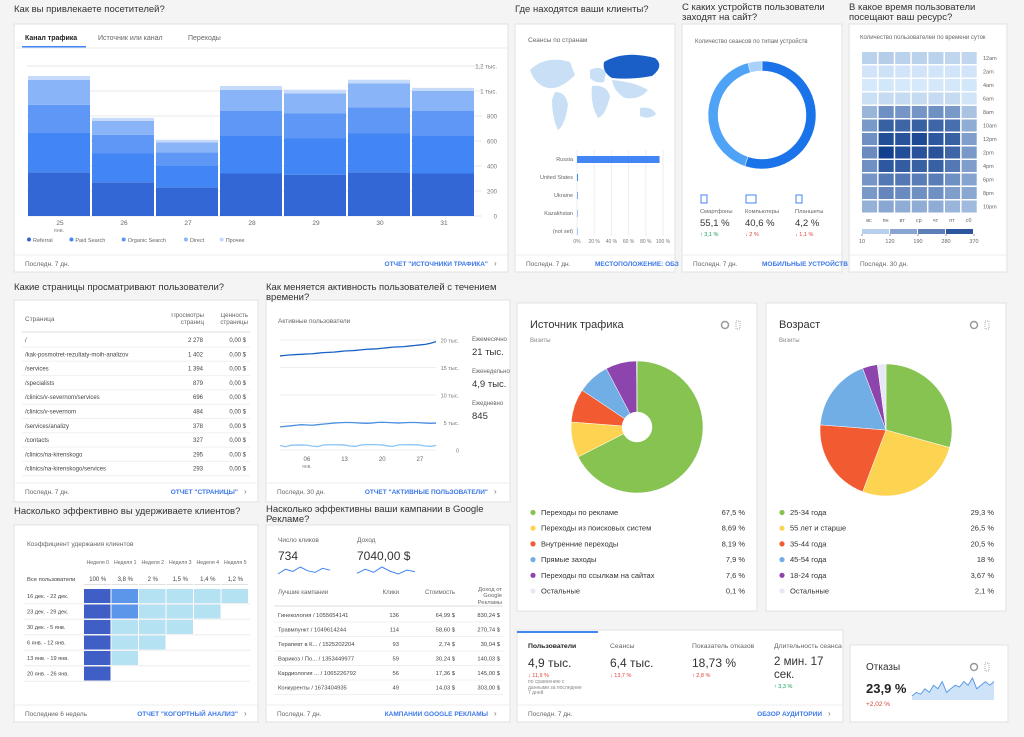 The width and height of the screenshot is (1024, 737). Describe the element at coordinates (600, 101) in the screenshot. I see `continent` at that location.